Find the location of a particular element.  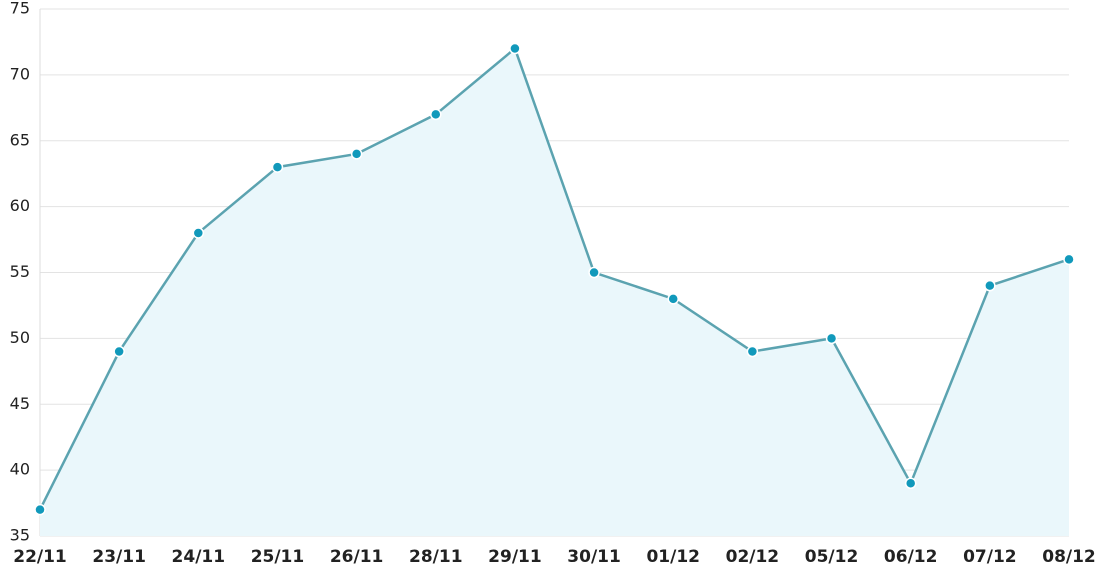

x-tick-label: 22/11 is located at coordinates (40, 557).